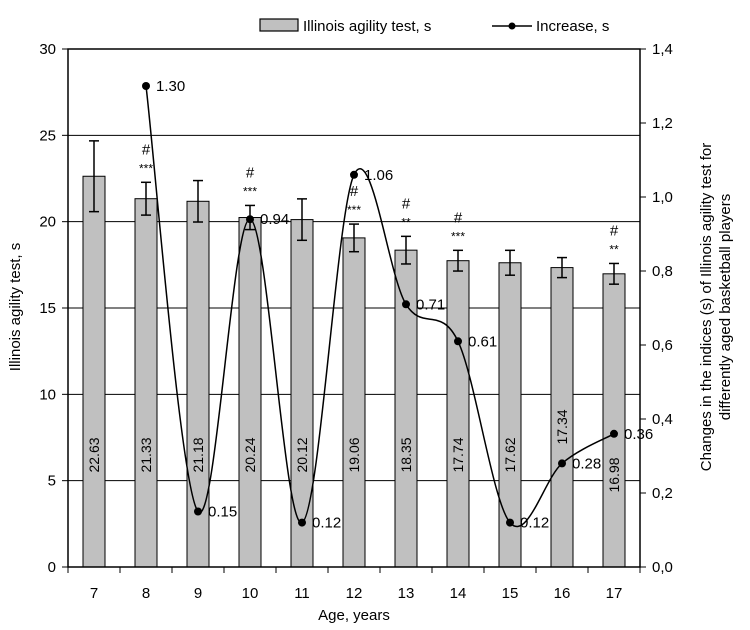 This screenshot has width=750, height=630. Describe the element at coordinates (662, 345) in the screenshot. I see `y2-tick-label: 0,6` at that location.